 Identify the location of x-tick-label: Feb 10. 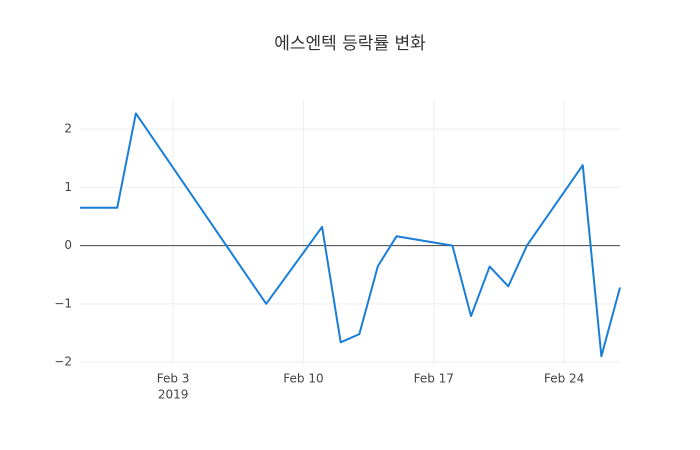
(303, 379).